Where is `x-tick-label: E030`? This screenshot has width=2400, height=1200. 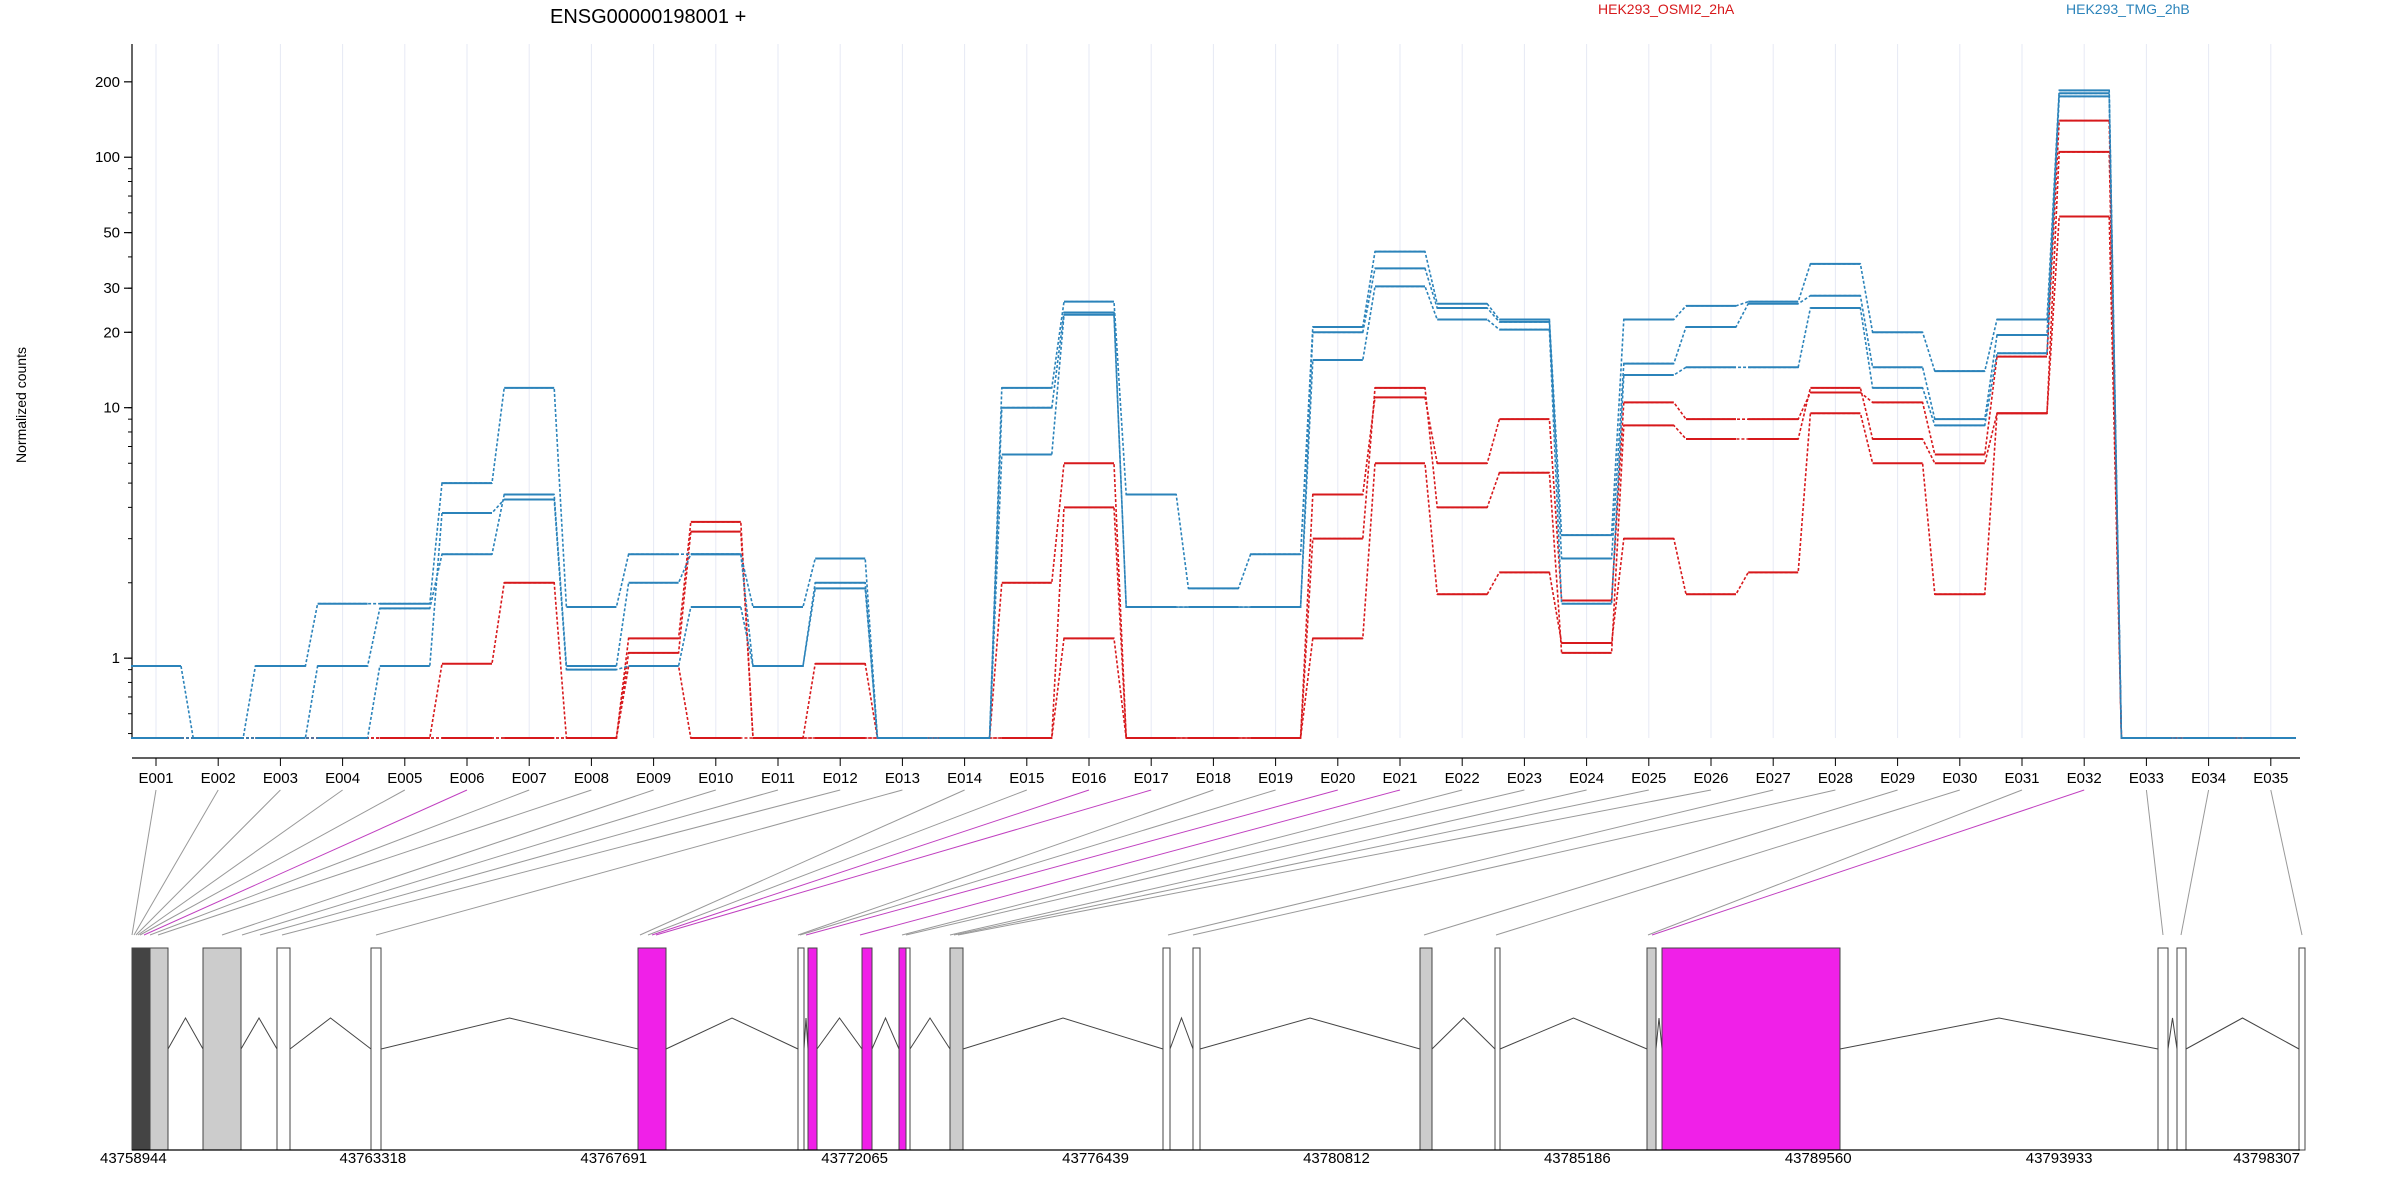 x-tick-label: E030 is located at coordinates (1959, 778).